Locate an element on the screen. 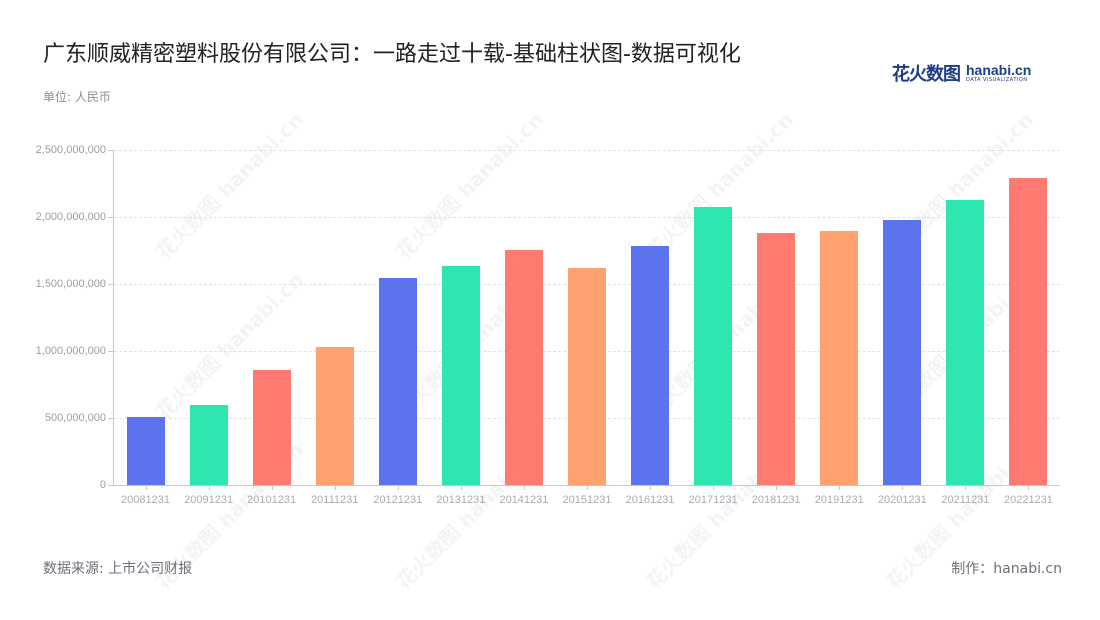 The image size is (1100, 620). x-tick-label: 20171231 is located at coordinates (713, 500).